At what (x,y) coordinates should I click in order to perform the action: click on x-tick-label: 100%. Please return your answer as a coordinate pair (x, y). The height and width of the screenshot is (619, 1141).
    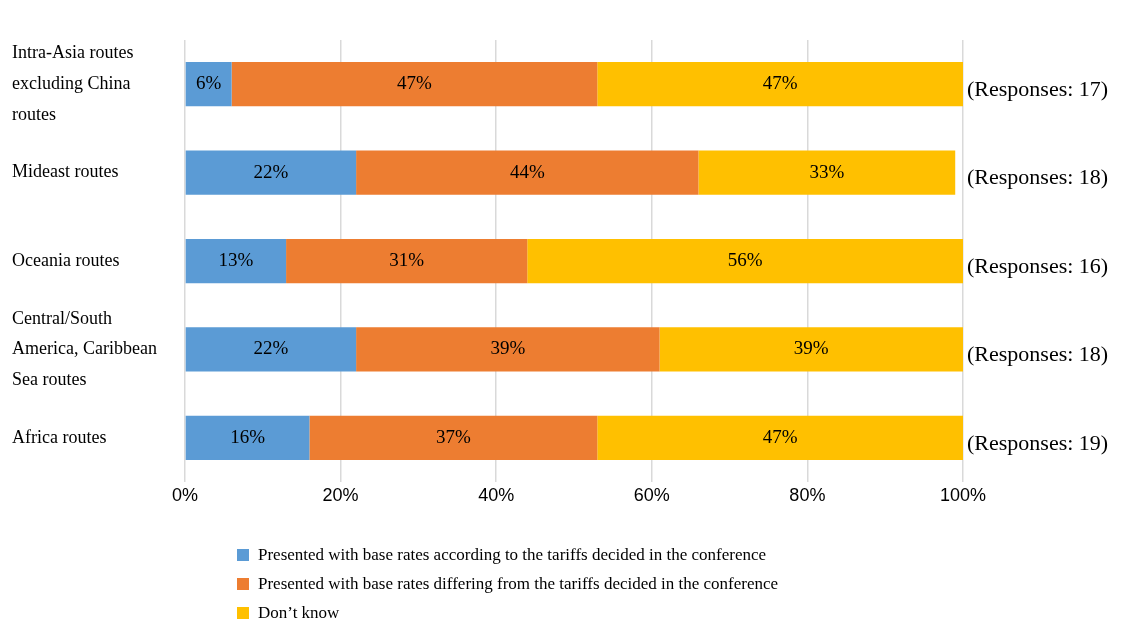
    Looking at the image, I should click on (963, 494).